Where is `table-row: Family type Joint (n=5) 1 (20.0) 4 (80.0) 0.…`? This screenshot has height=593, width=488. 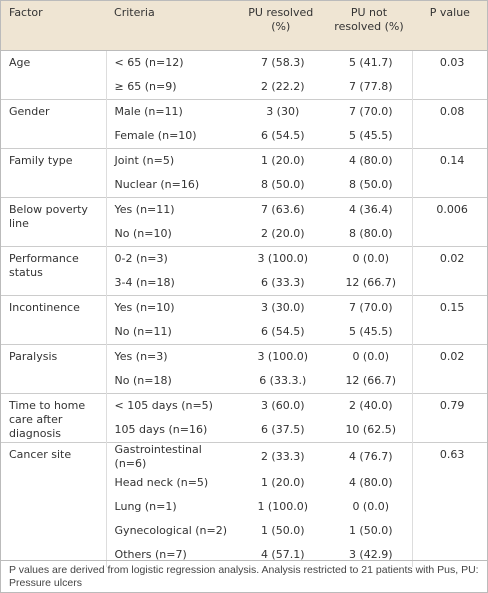 table-row: Family type Joint (n=5) 1 (20.0) 4 (80.0) 0.… is located at coordinates (244, 173).